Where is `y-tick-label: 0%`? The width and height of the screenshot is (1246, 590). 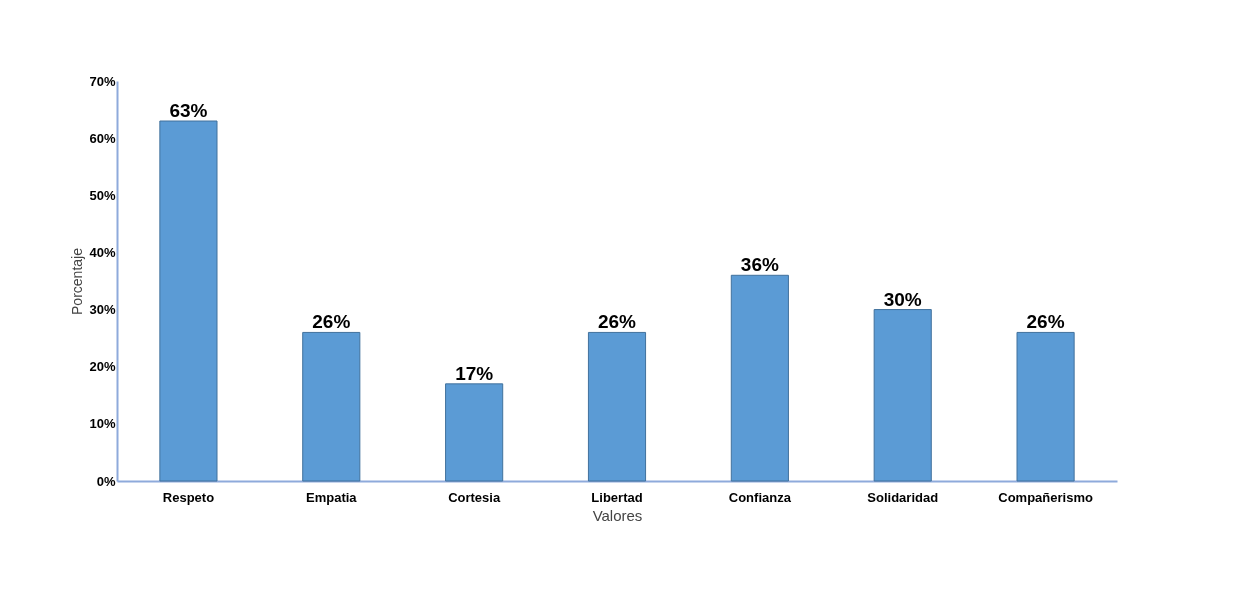
y-tick-label: 0% is located at coordinates (106, 481).